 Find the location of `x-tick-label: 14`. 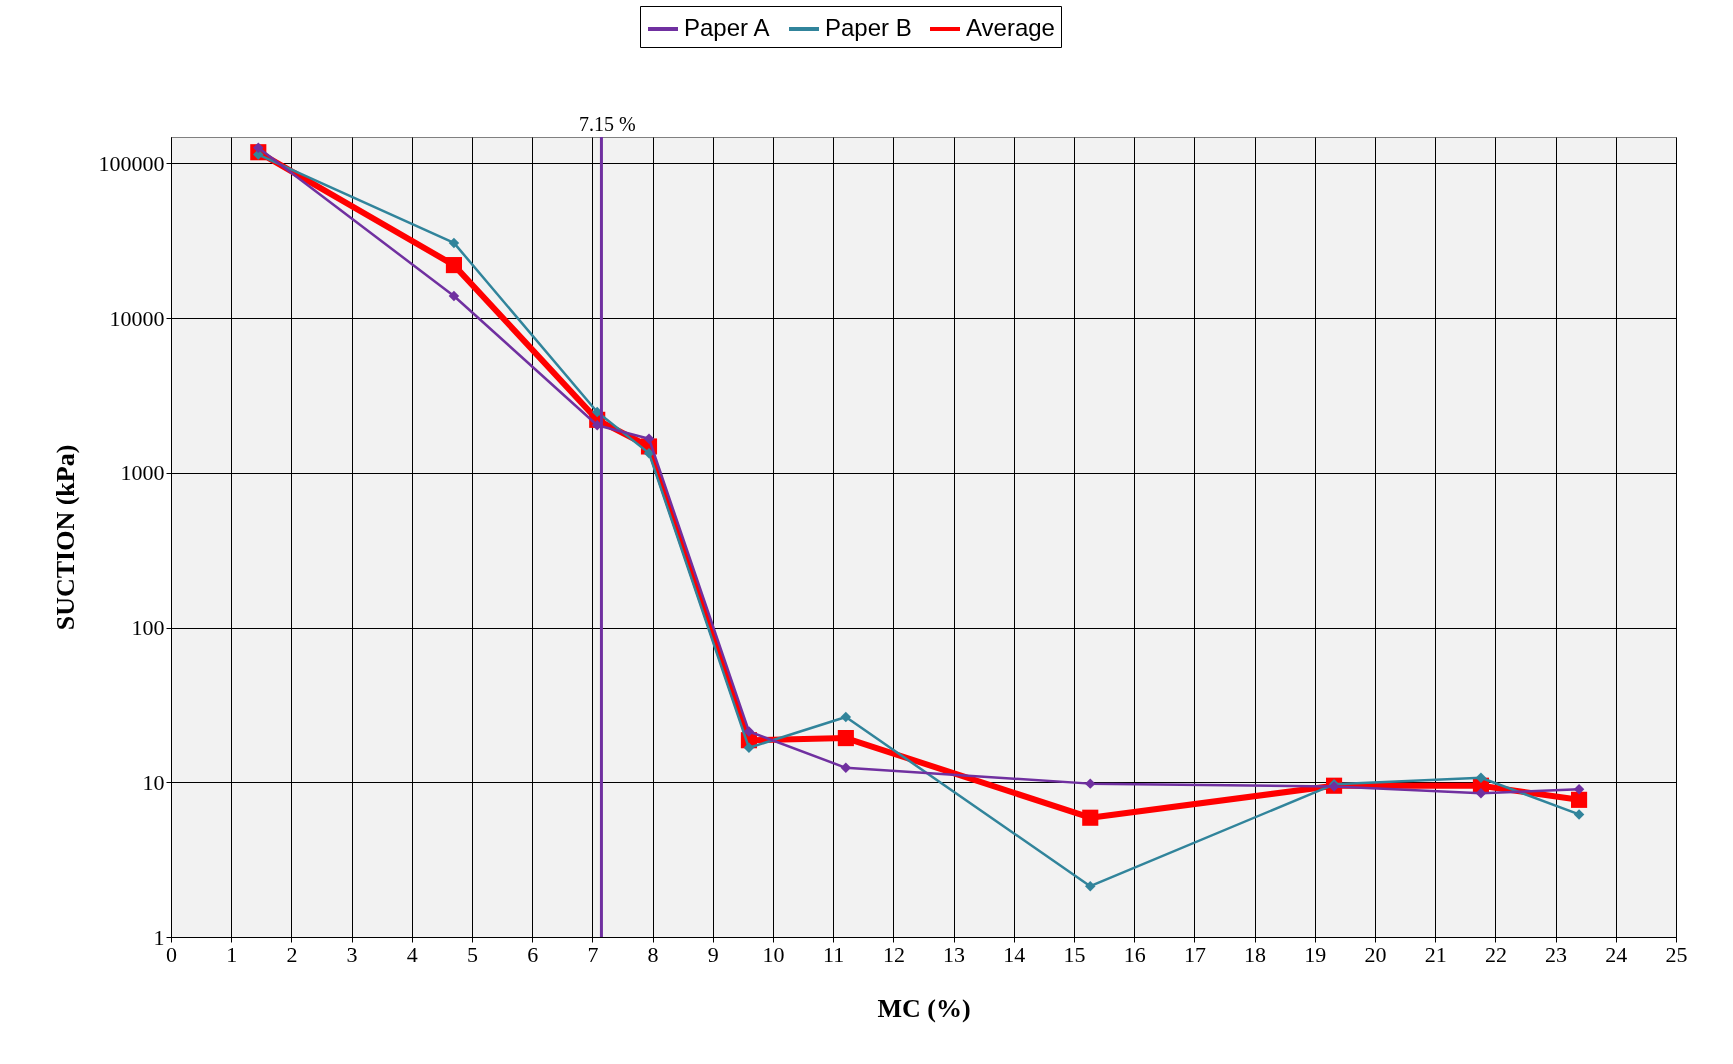

x-tick-label: 14 is located at coordinates (1014, 954).